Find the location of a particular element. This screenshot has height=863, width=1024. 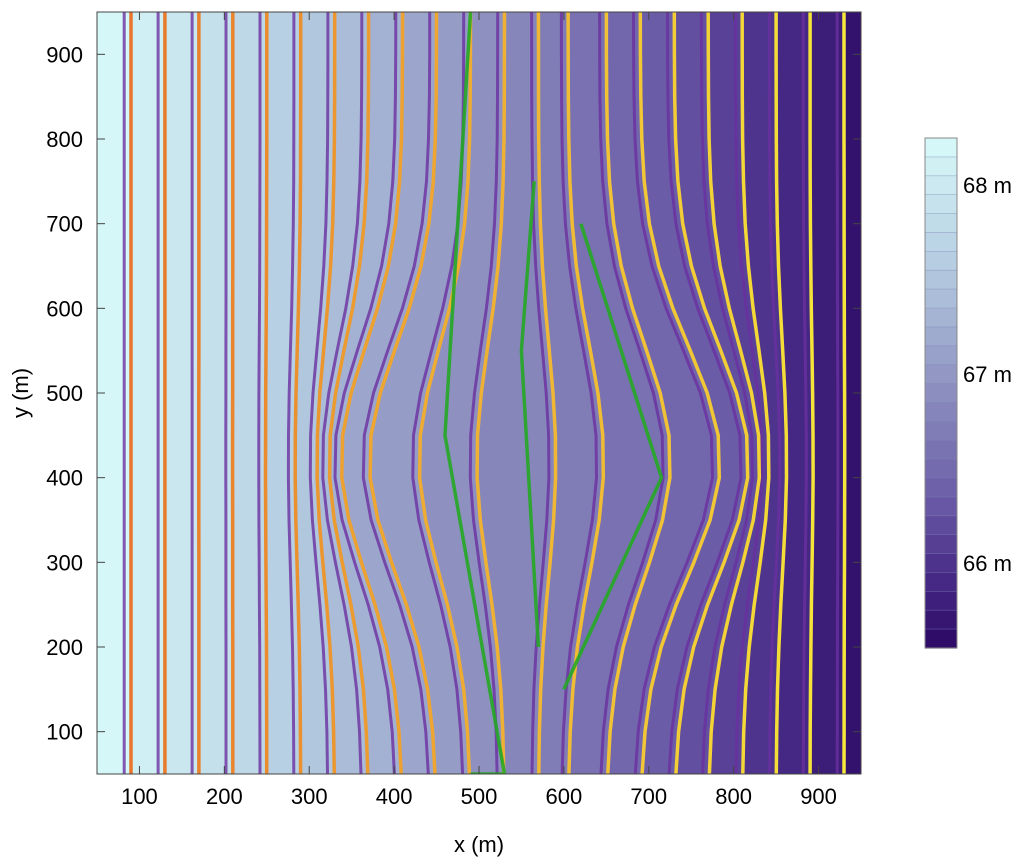

y-tick-label: 300 is located at coordinates (64, 562).